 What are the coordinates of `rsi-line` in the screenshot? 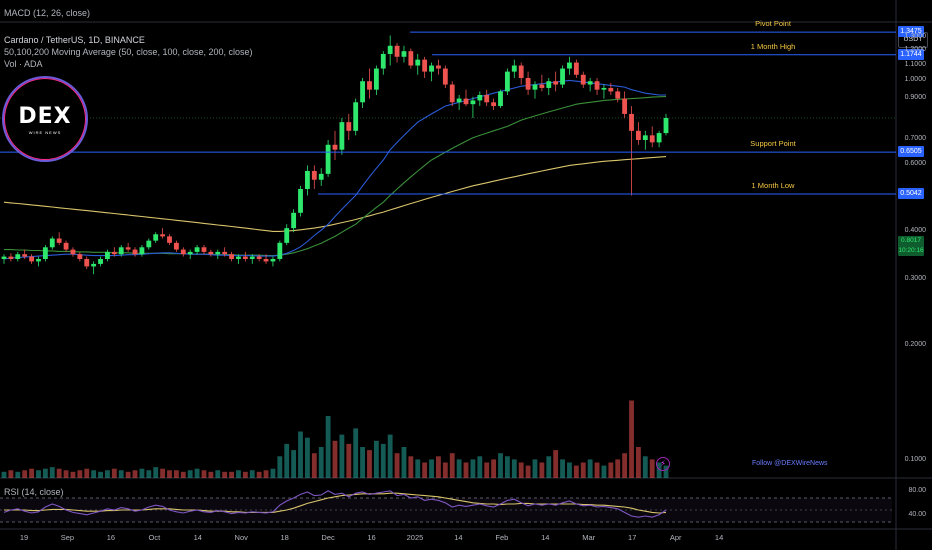 It's located at (335, 504).